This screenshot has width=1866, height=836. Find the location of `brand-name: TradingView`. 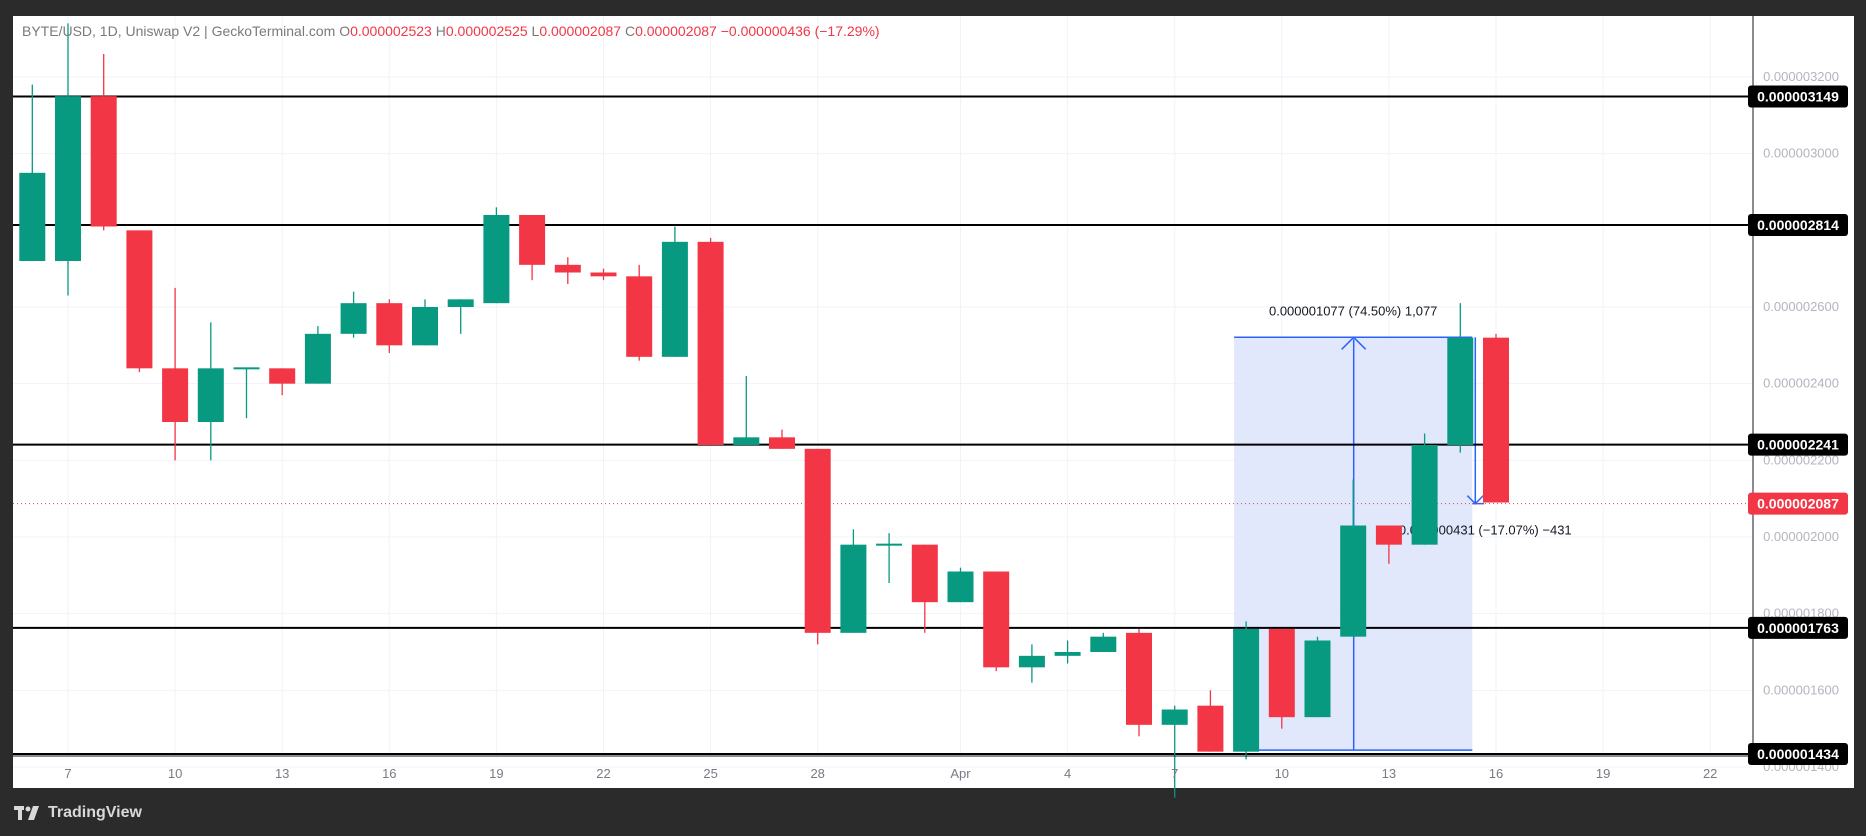

brand-name: TradingView is located at coordinates (95, 812).